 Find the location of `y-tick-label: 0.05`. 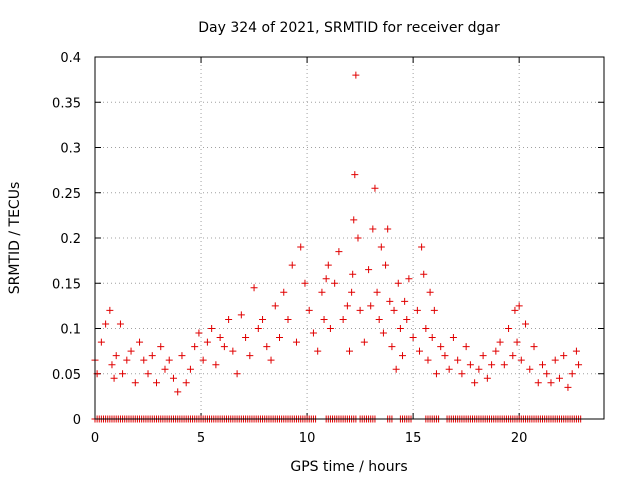

y-tick-label: 0.05 is located at coordinates (66, 375).